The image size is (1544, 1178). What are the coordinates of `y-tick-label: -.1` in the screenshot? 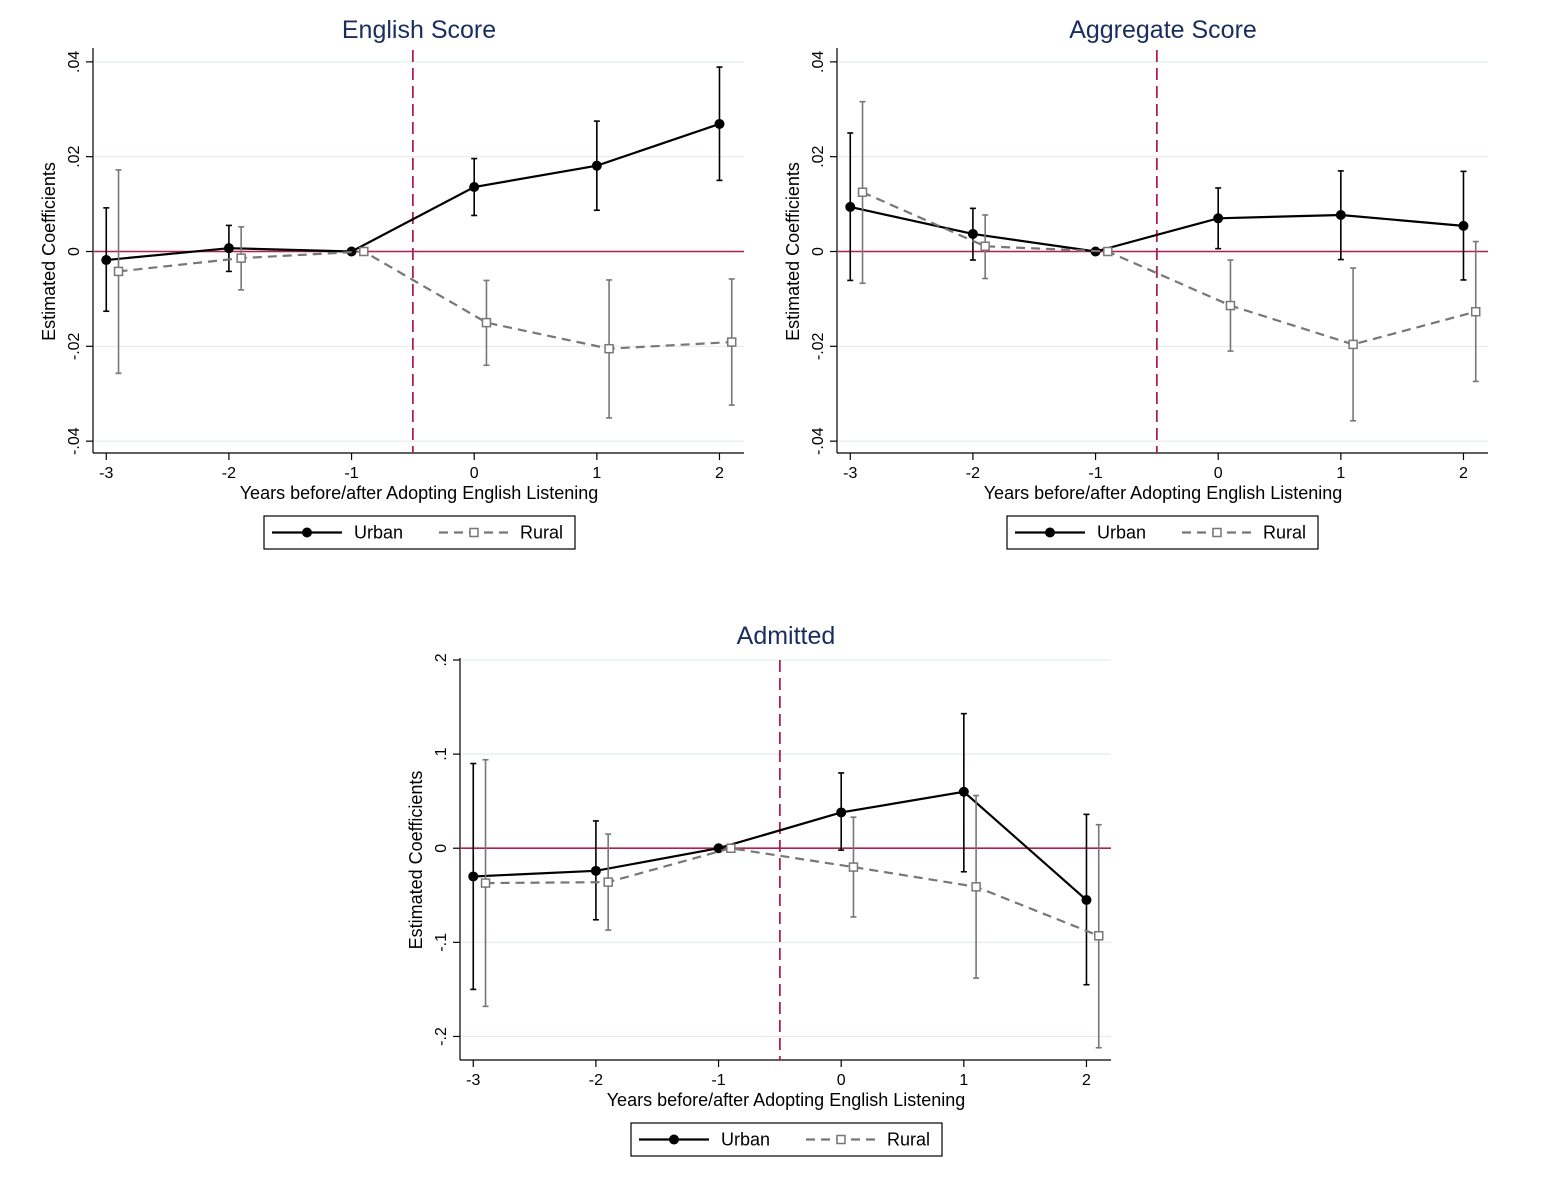 It's located at (441, 942).